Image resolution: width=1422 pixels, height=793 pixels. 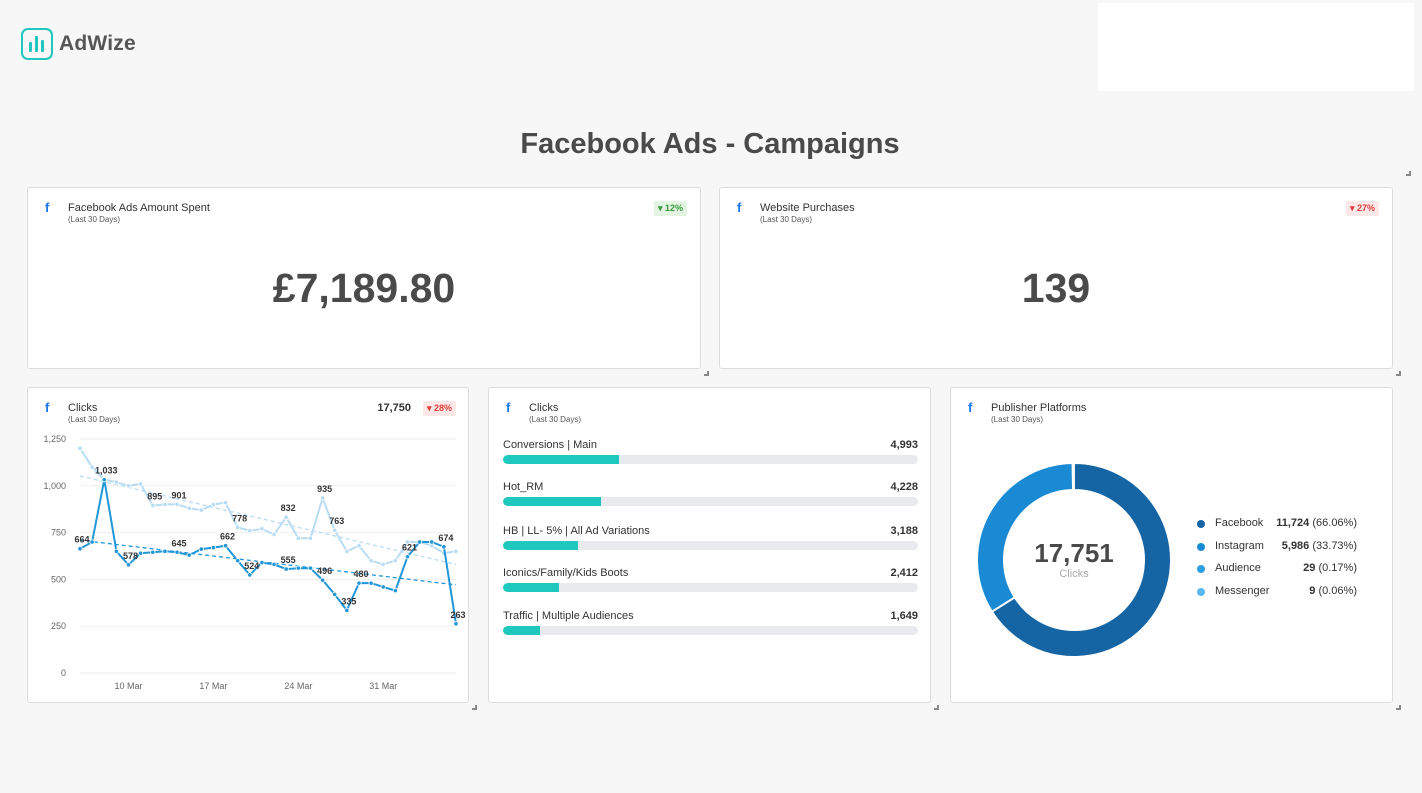 I want to click on platforms-donut-chart, so click(x=1074, y=560).